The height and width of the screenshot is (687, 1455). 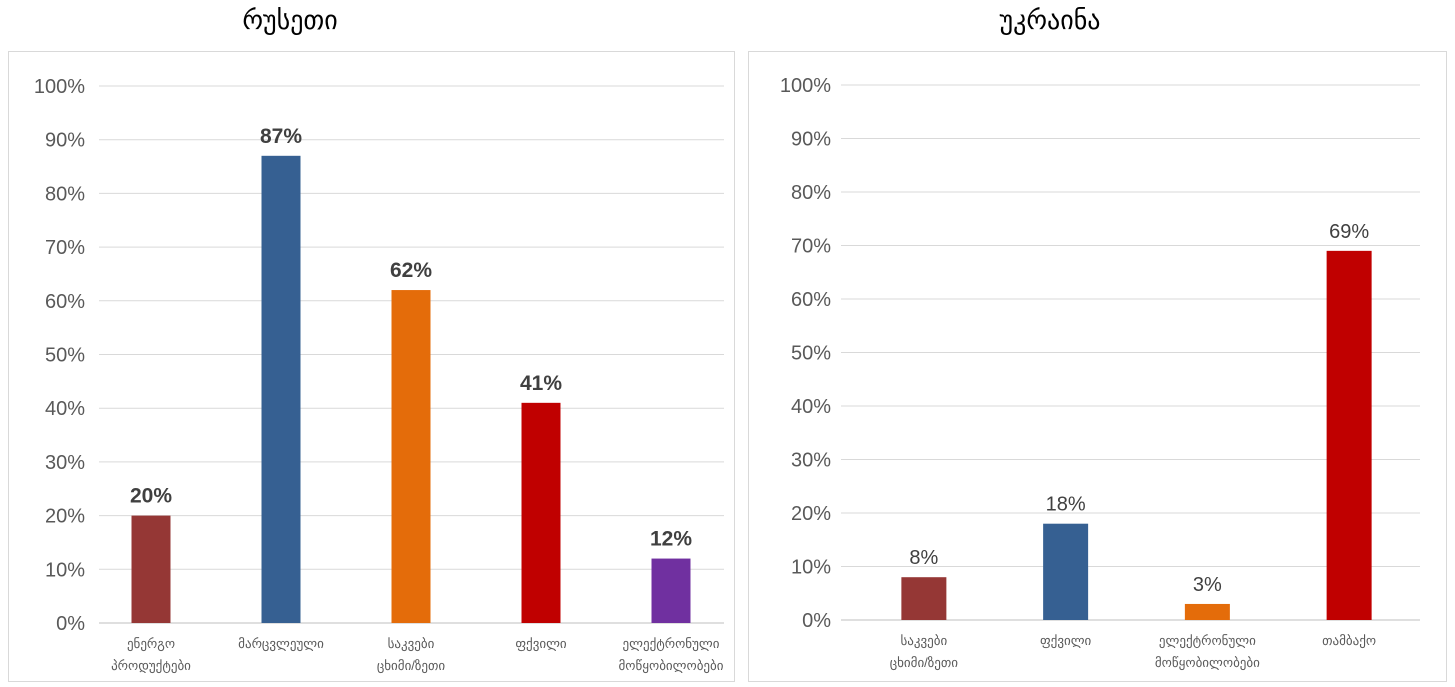 I want to click on category-label: მარცვლეული, so click(x=281, y=644).